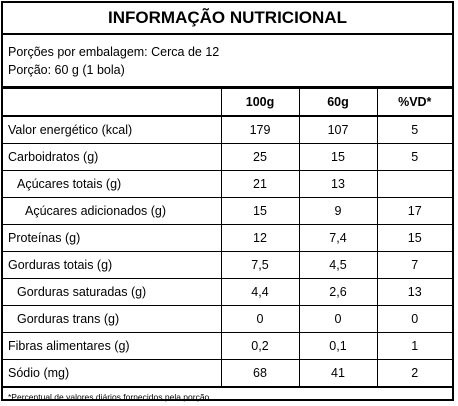  Describe the element at coordinates (337, 373) in the screenshot. I see `value-60g: 41` at that location.